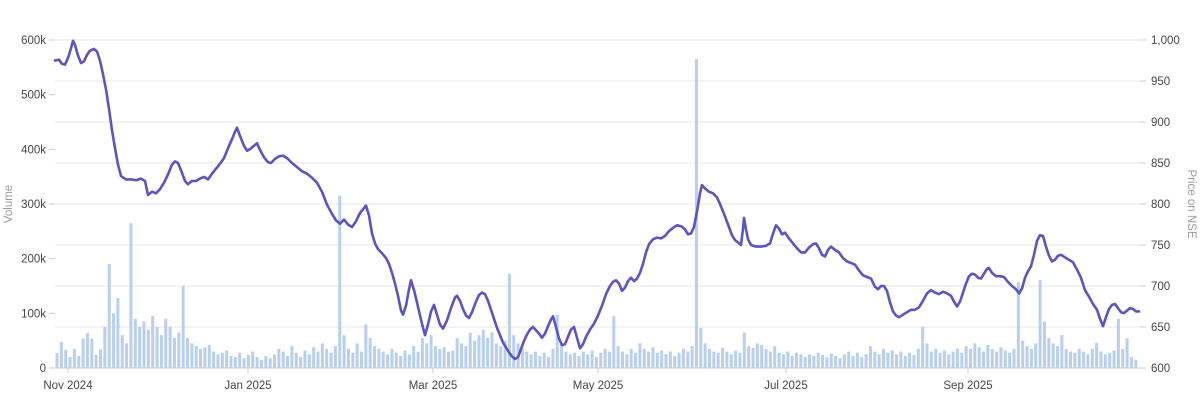 The width and height of the screenshot is (1203, 410). I want to click on left-tick-label: 100k, so click(33, 314).